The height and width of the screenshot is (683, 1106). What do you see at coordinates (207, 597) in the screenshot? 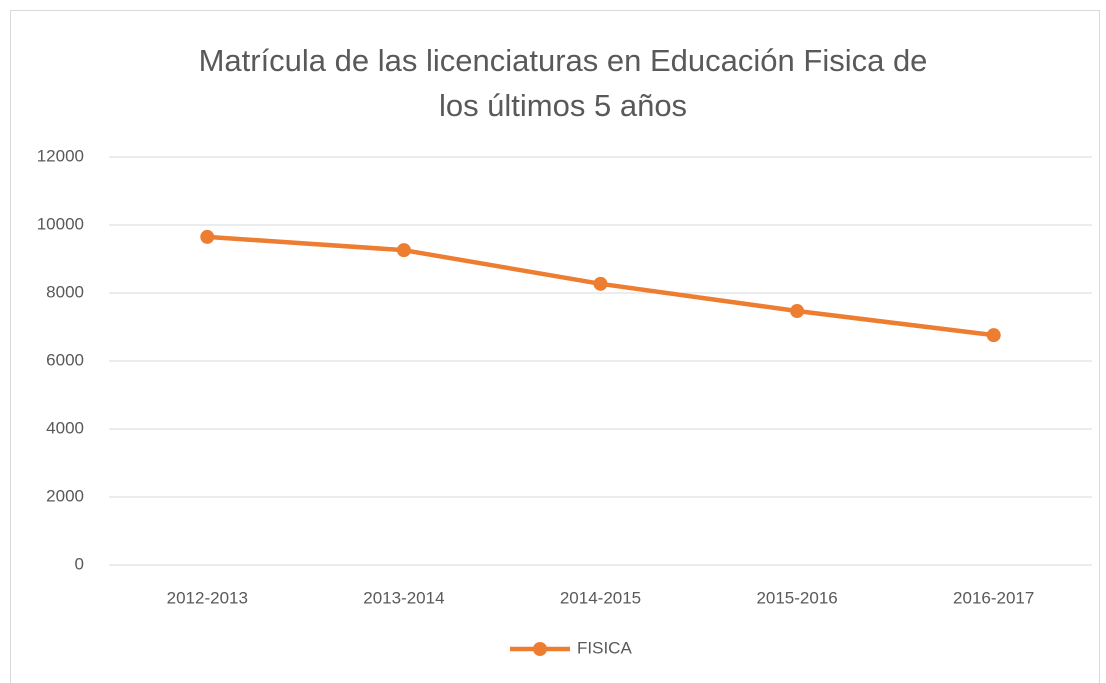
I see `x-tick-label: 2012-2013` at bounding box center [207, 597].